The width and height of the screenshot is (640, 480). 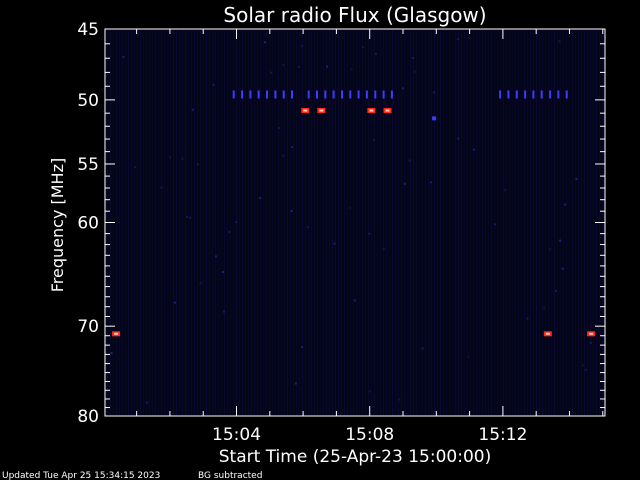 I want to click on y-tick-label: 70, so click(x=88, y=327).